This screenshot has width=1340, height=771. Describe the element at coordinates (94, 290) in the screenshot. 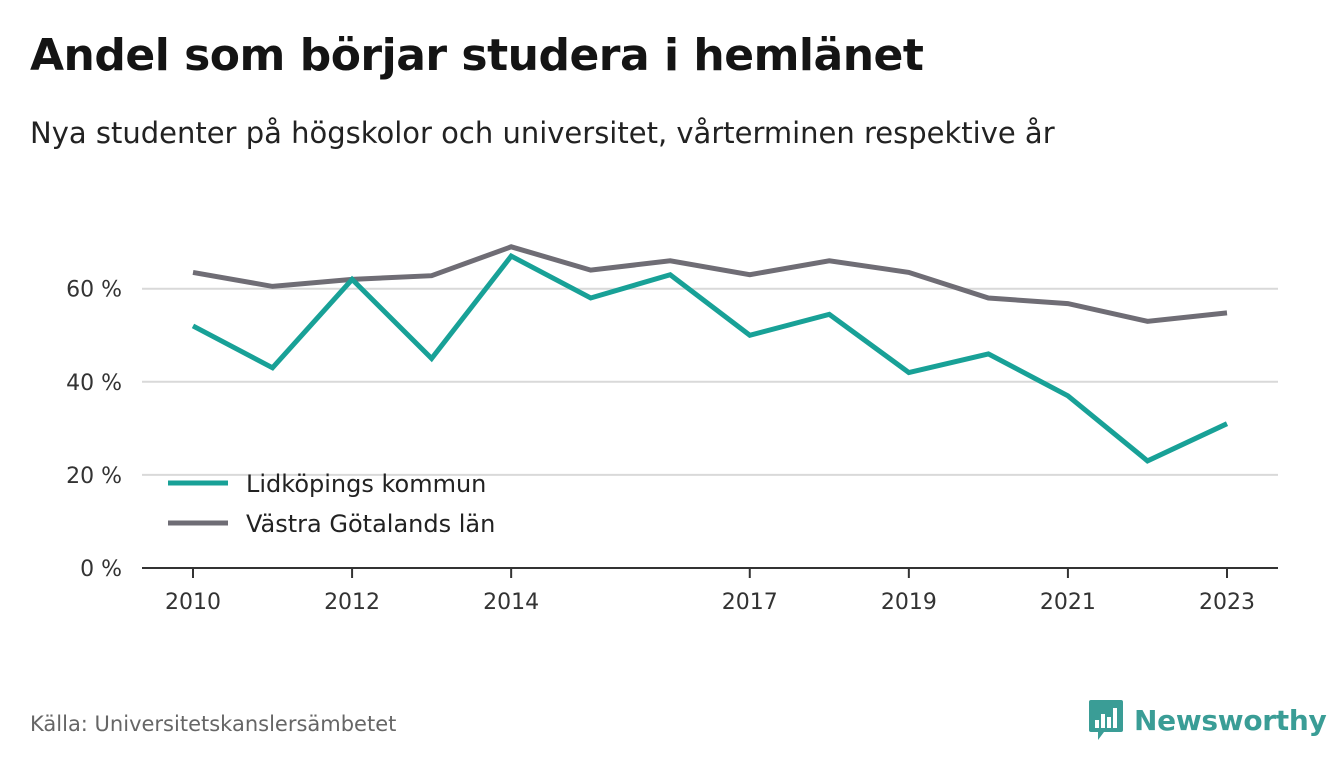

I see `y-tick-label: 60 %` at that location.